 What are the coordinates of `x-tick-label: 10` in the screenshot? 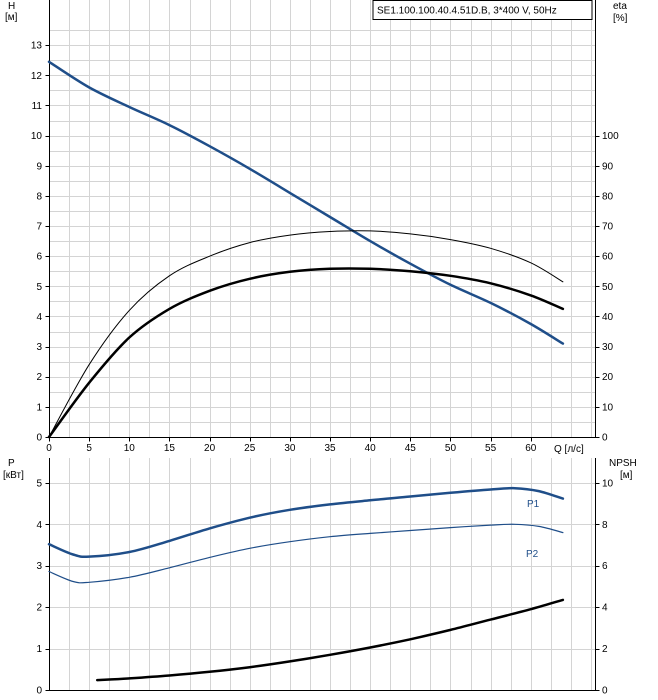 It's located at (130, 448).